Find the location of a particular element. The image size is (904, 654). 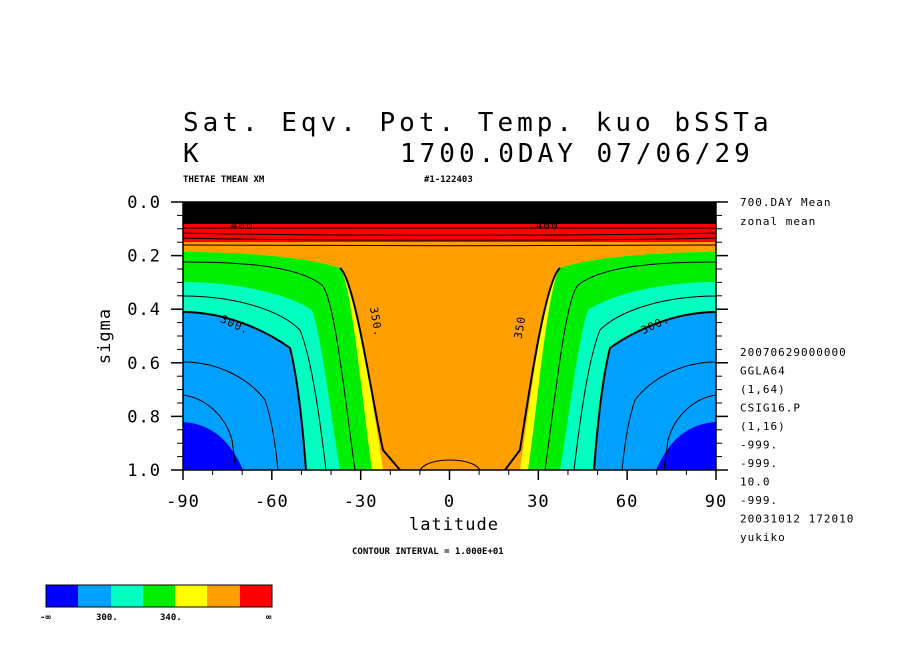

colorbar-swatch-blue is located at coordinates (62, 596).